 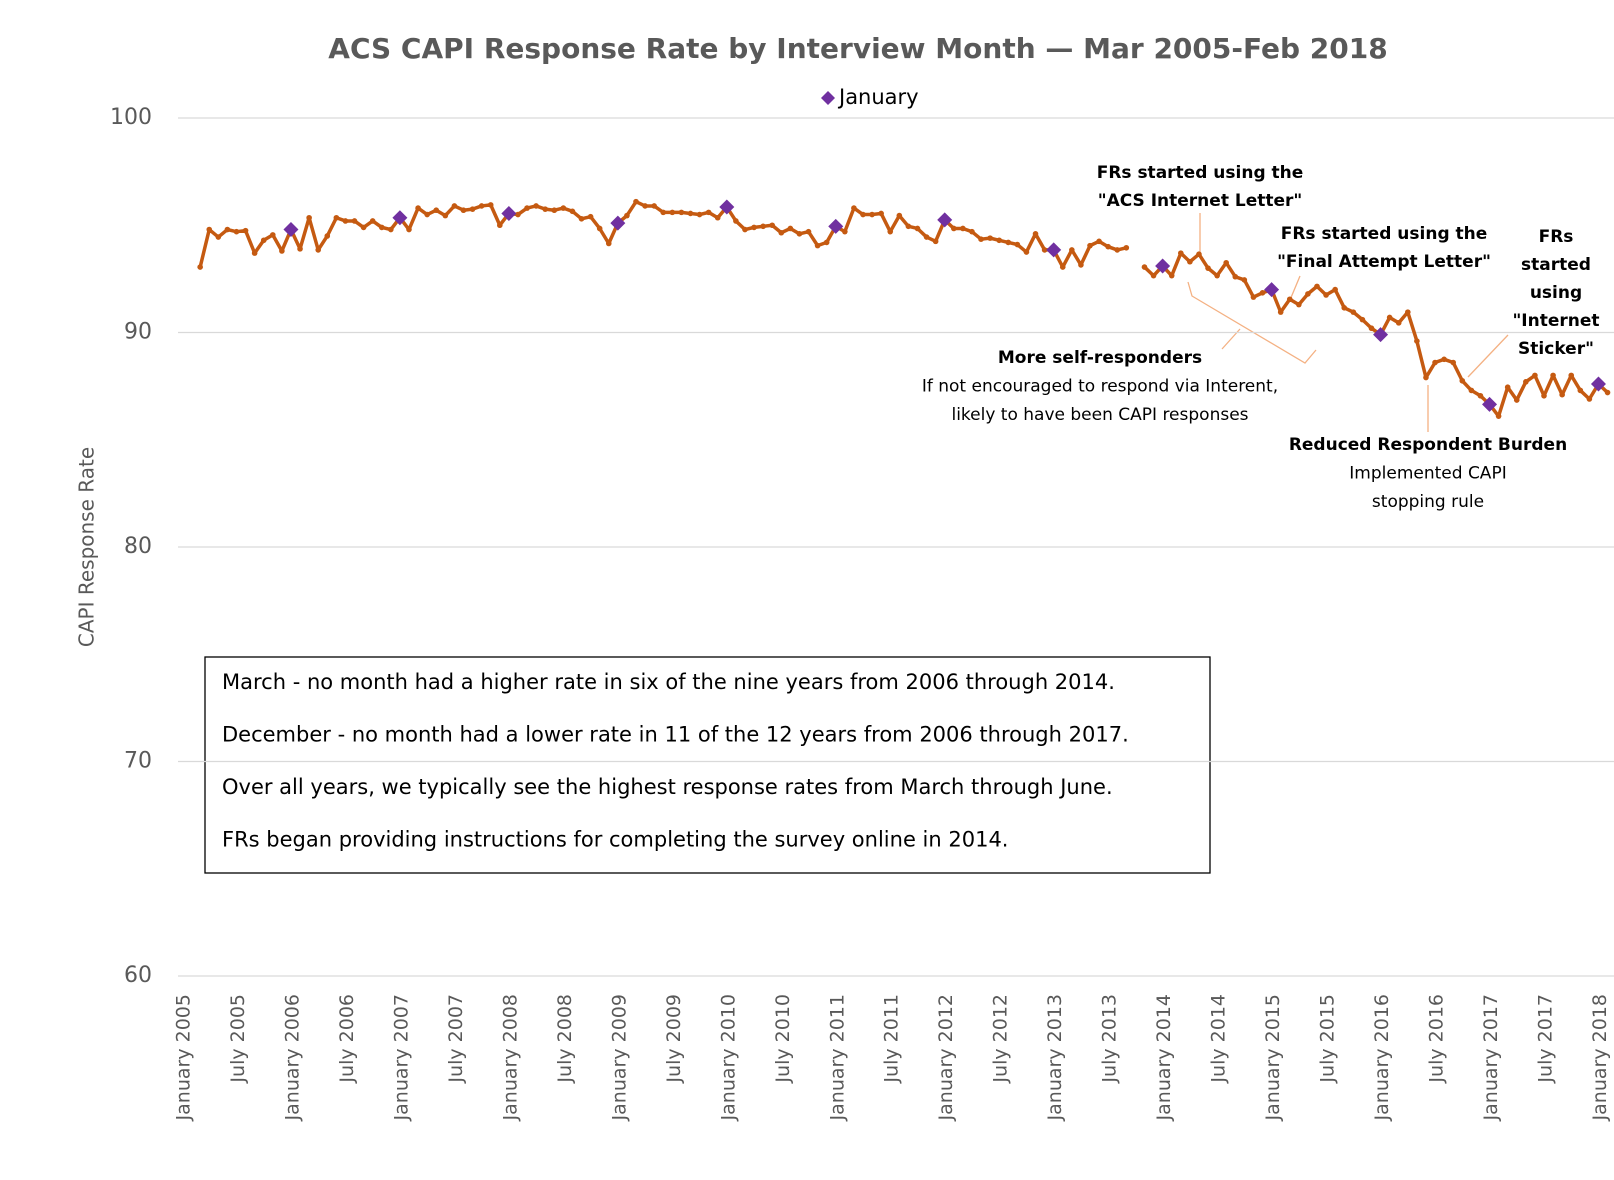 I want to click on y-tick-label: 100, so click(x=131, y=117).